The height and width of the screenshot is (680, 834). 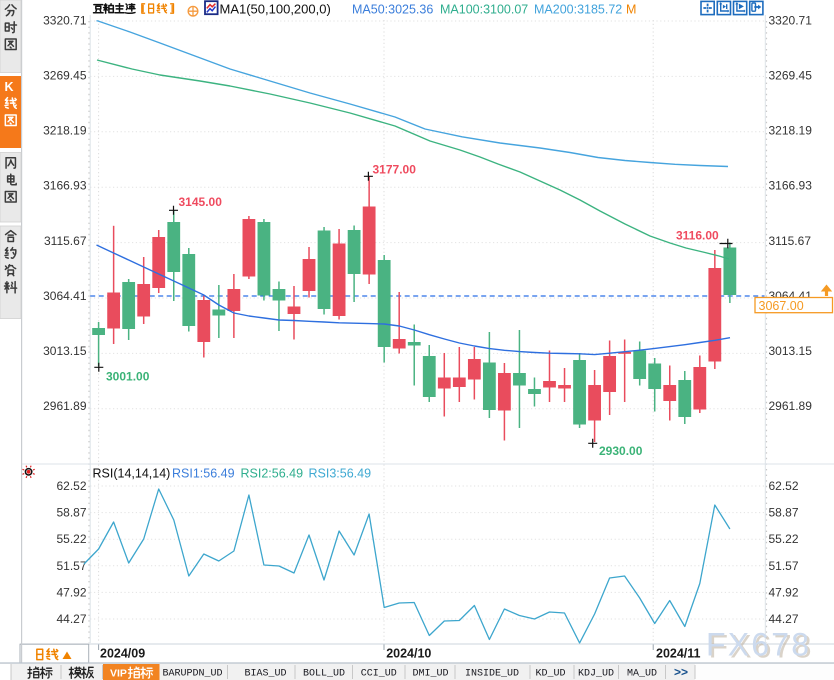 I want to click on svg-text: 3067.00, so click(x=781, y=306).